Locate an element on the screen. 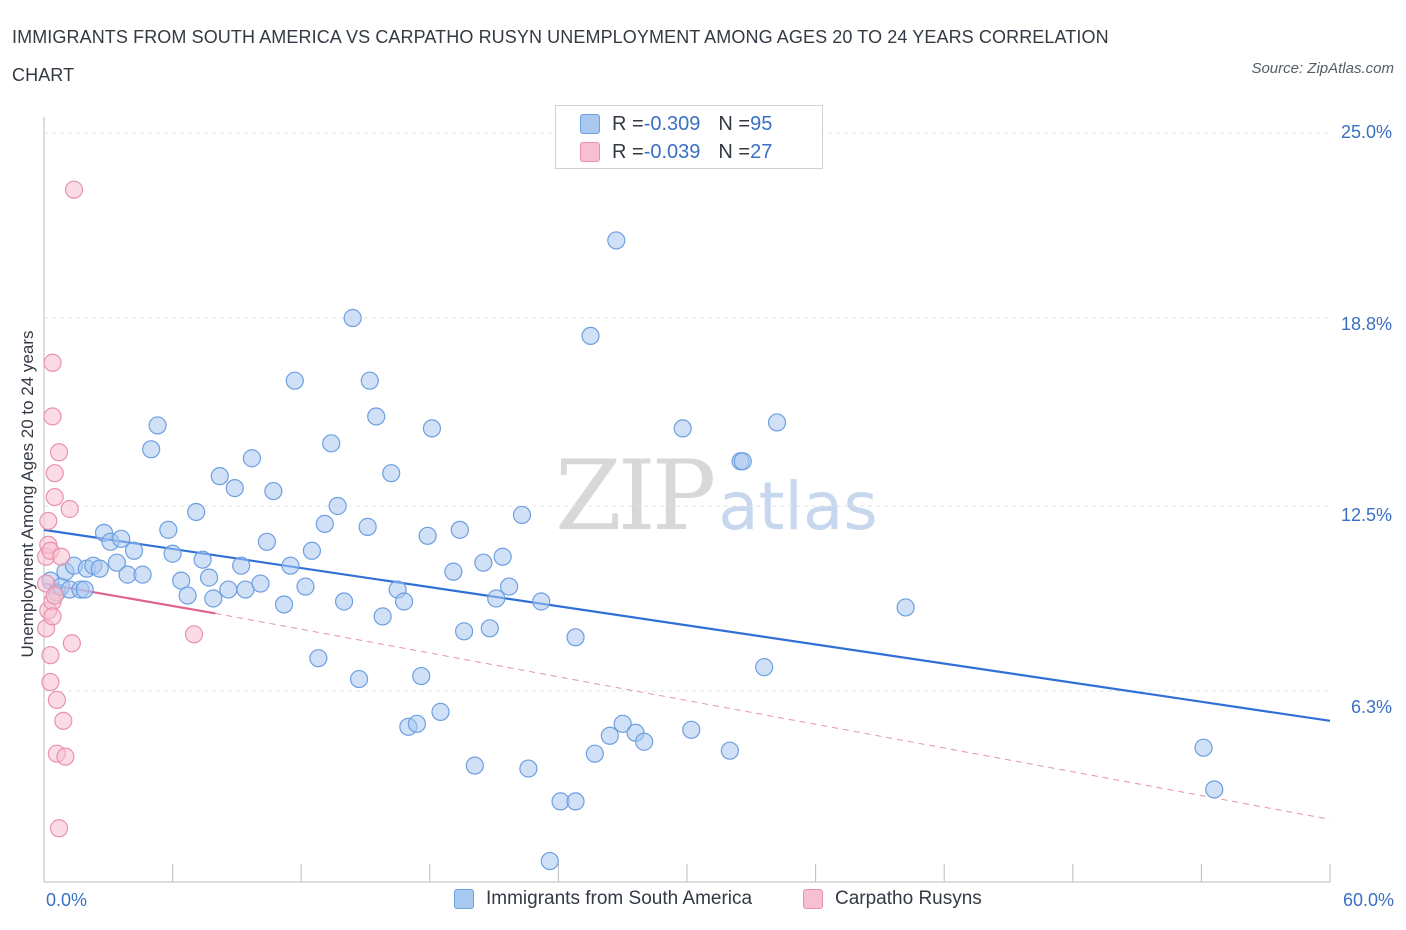  y-axis-label: Unemployment Among Ages 20 to 24 years is located at coordinates (27, 494).